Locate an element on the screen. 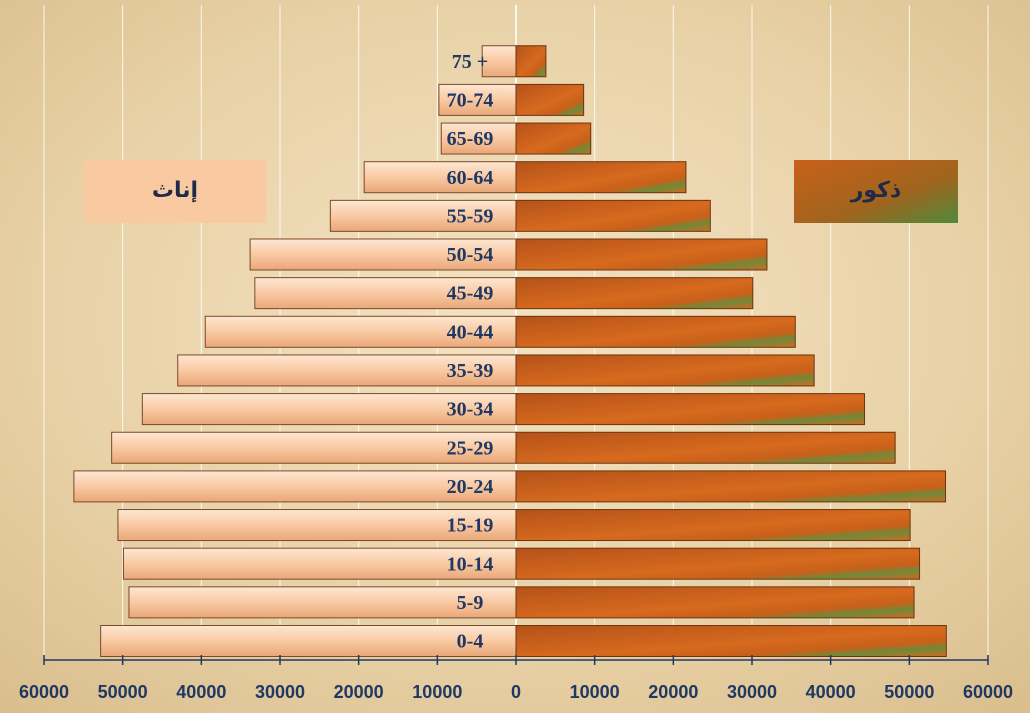 The width and height of the screenshot is (1030, 718). category-label: 45-49 is located at coordinates (470, 294).